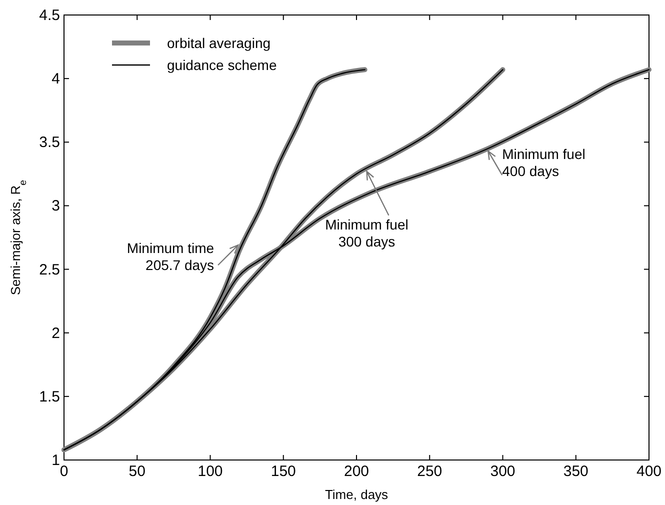 This screenshot has width=665, height=505. Describe the element at coordinates (429, 471) in the screenshot. I see `x-tick-label: 250` at that location.